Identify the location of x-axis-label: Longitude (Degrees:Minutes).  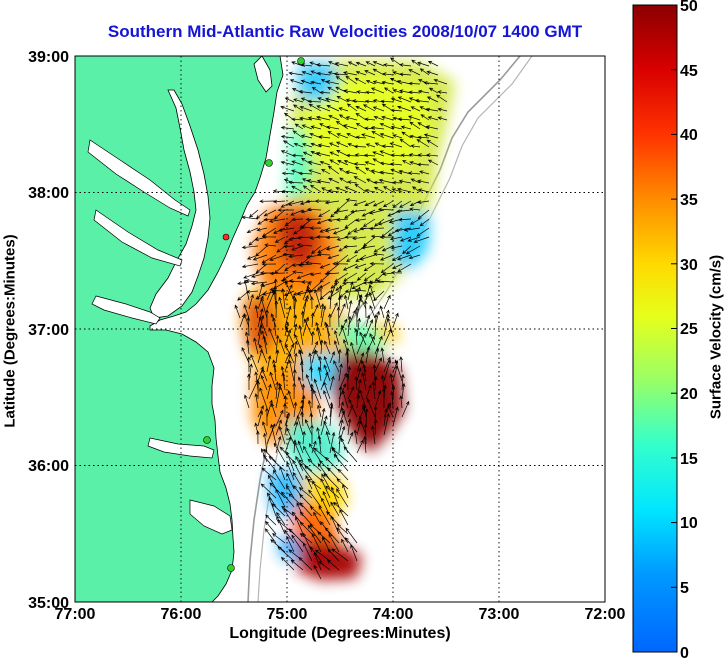
(340, 633).